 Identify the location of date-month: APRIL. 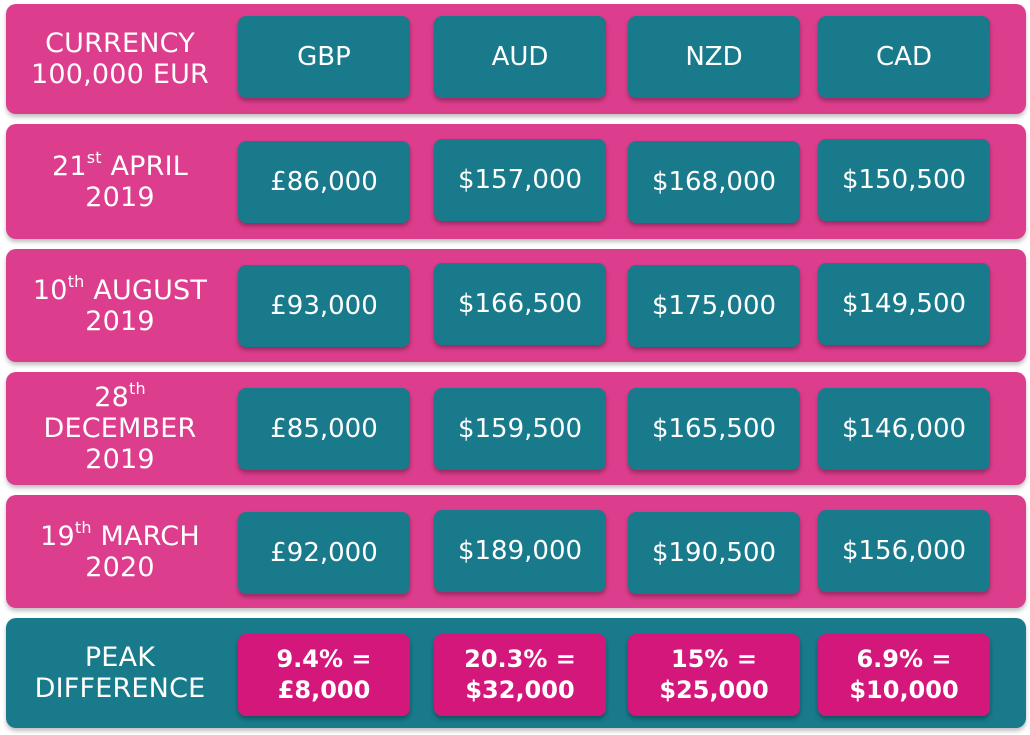
(149, 166).